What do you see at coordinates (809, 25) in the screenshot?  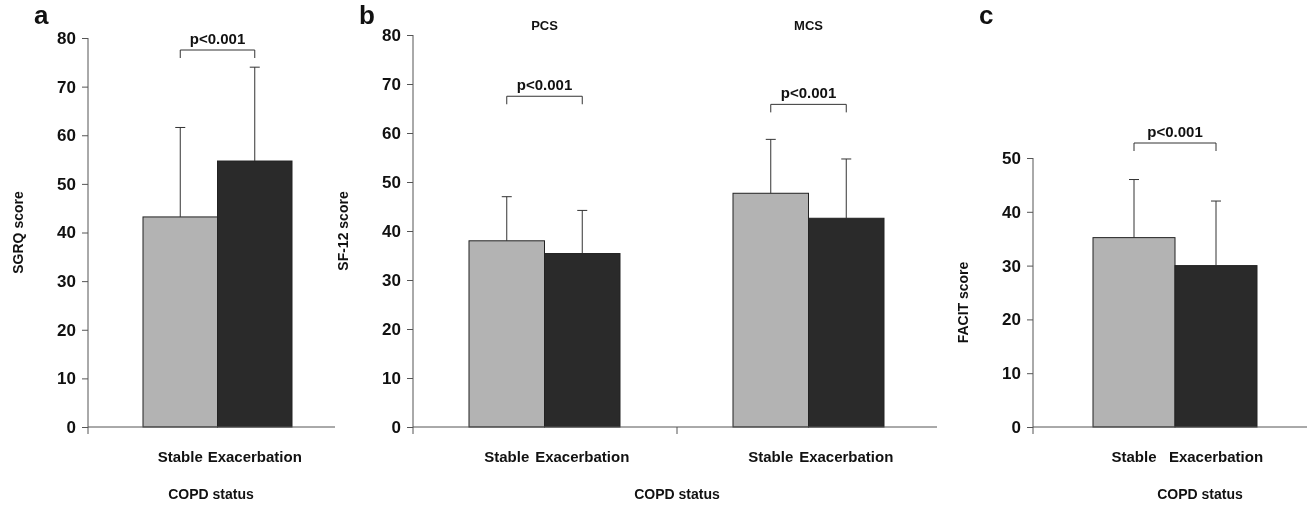 I see `chart-subtitle: MCS` at bounding box center [809, 25].